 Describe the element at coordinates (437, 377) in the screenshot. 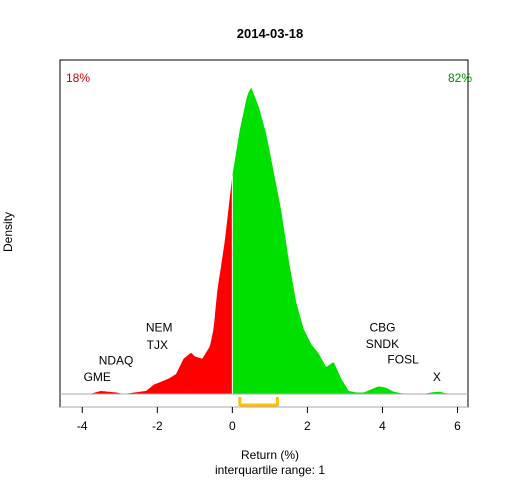

I see `ticker-label-x: X` at that location.